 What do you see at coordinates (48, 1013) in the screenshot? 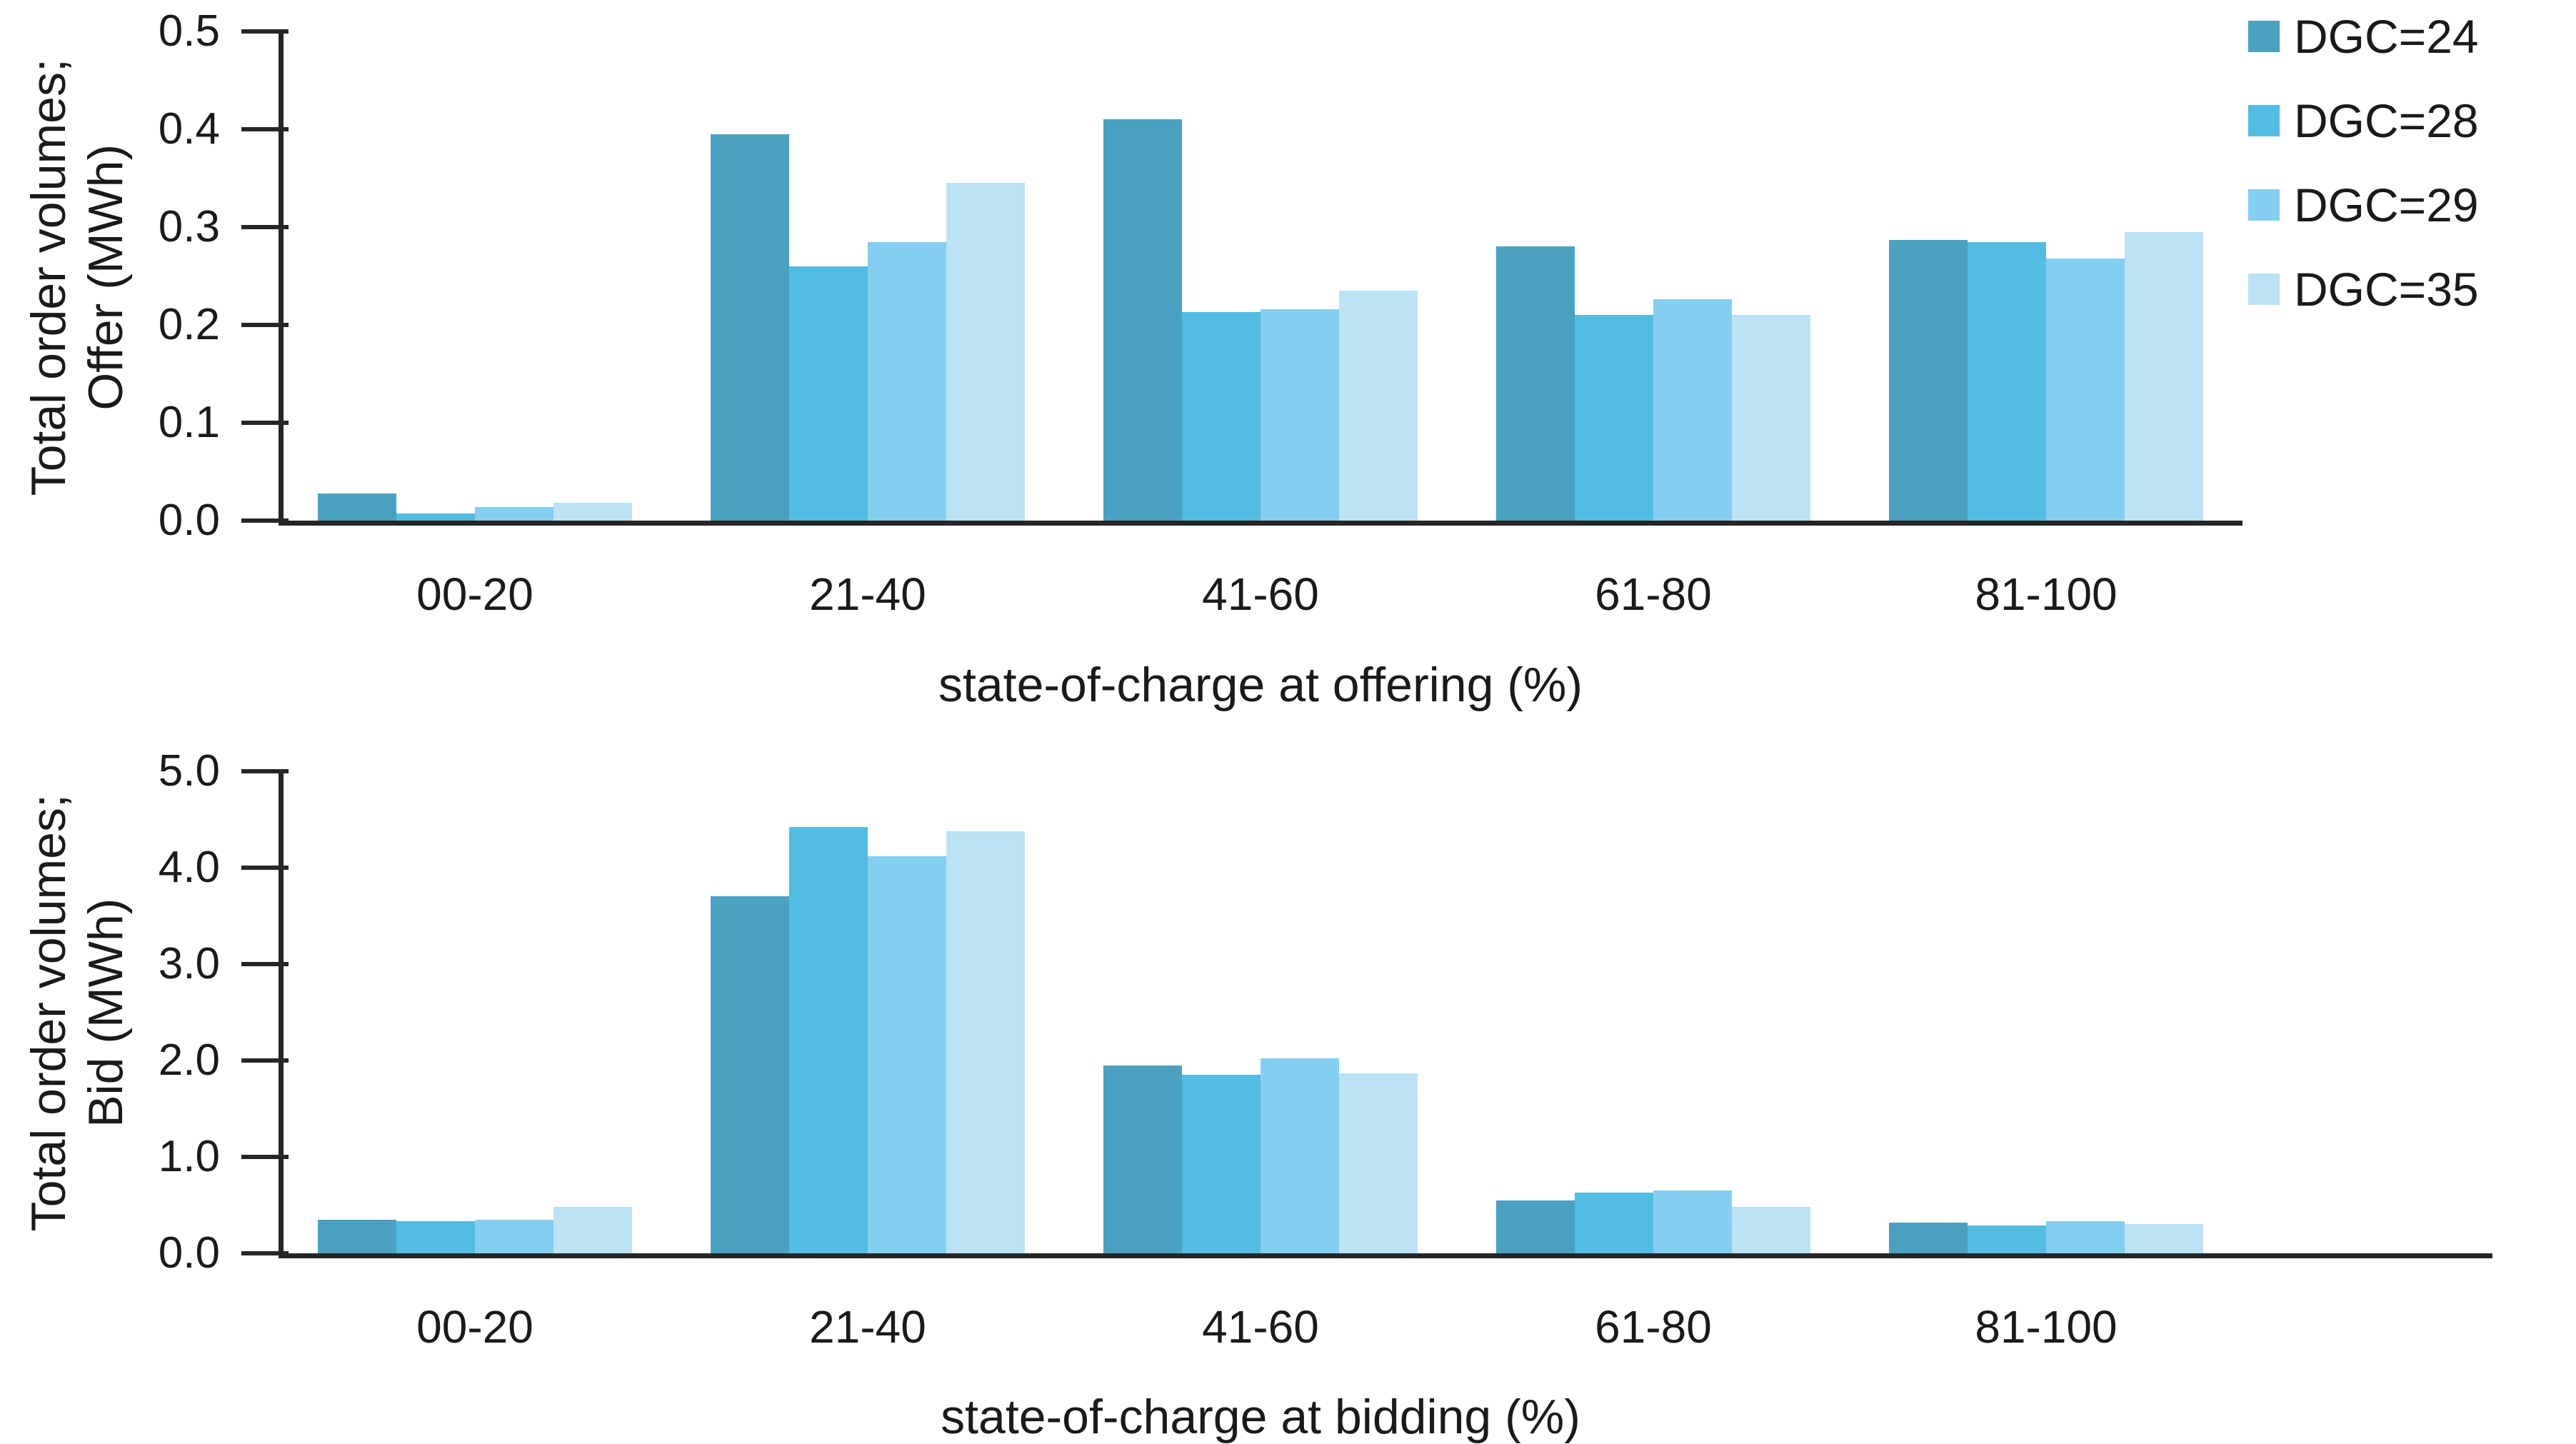
I see `y-axis-title-line1: Total order volumes;` at bounding box center [48, 1013].